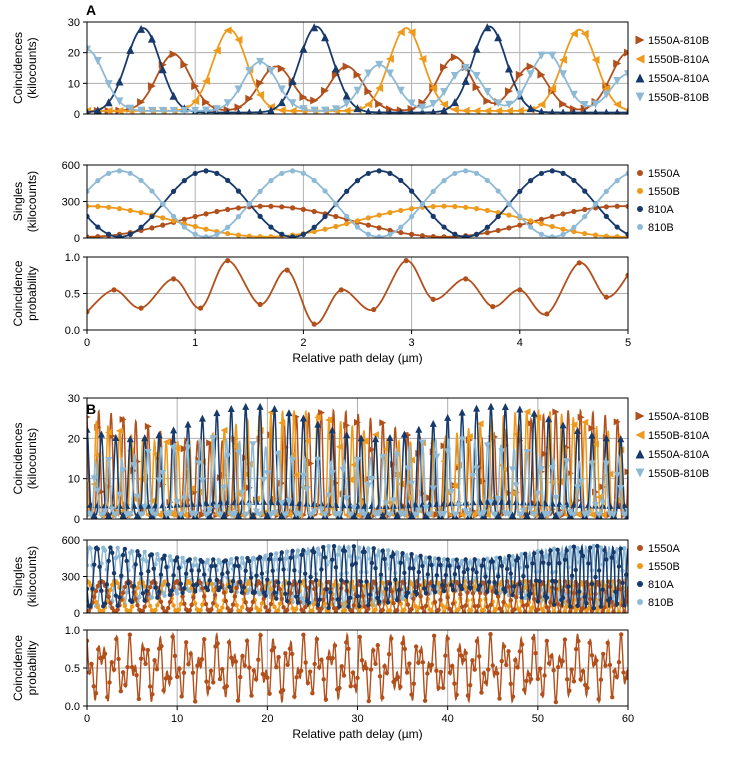 The image size is (737, 765). I want to click on legend-label: 1550B-810B, so click(678, 98).